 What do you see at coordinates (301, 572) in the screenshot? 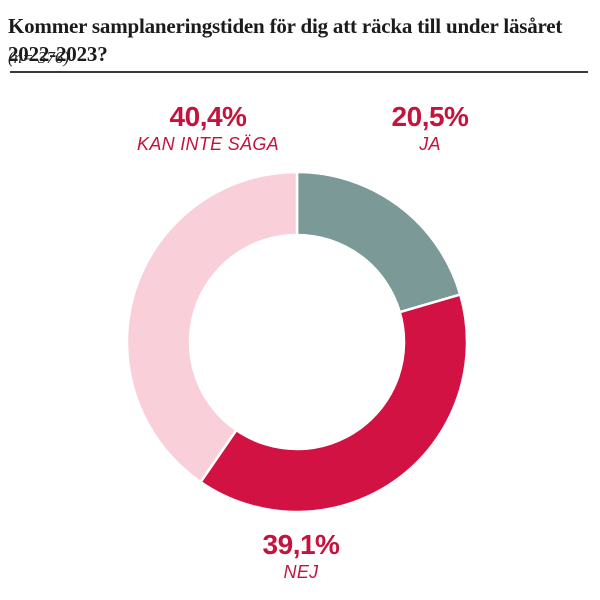
I see `segment-label-nej: NEJ` at bounding box center [301, 572].